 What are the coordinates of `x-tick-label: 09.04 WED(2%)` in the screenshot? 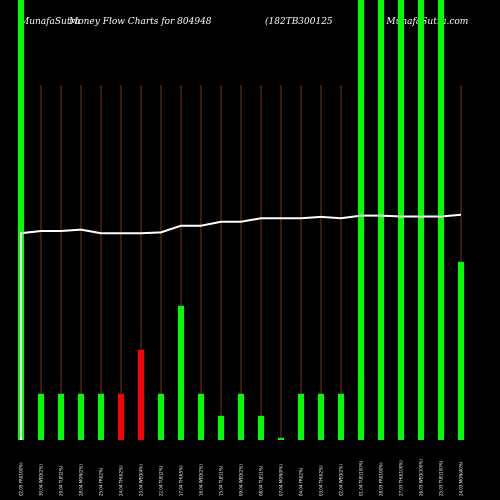 It's located at (241, 480).